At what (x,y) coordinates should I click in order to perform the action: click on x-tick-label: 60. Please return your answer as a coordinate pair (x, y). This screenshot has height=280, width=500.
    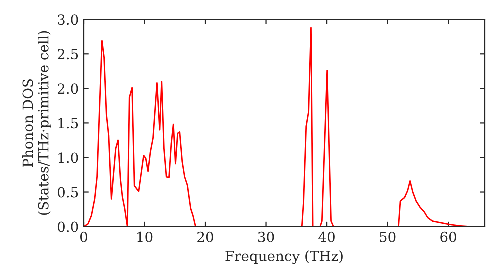
    Looking at the image, I should click on (448, 237).